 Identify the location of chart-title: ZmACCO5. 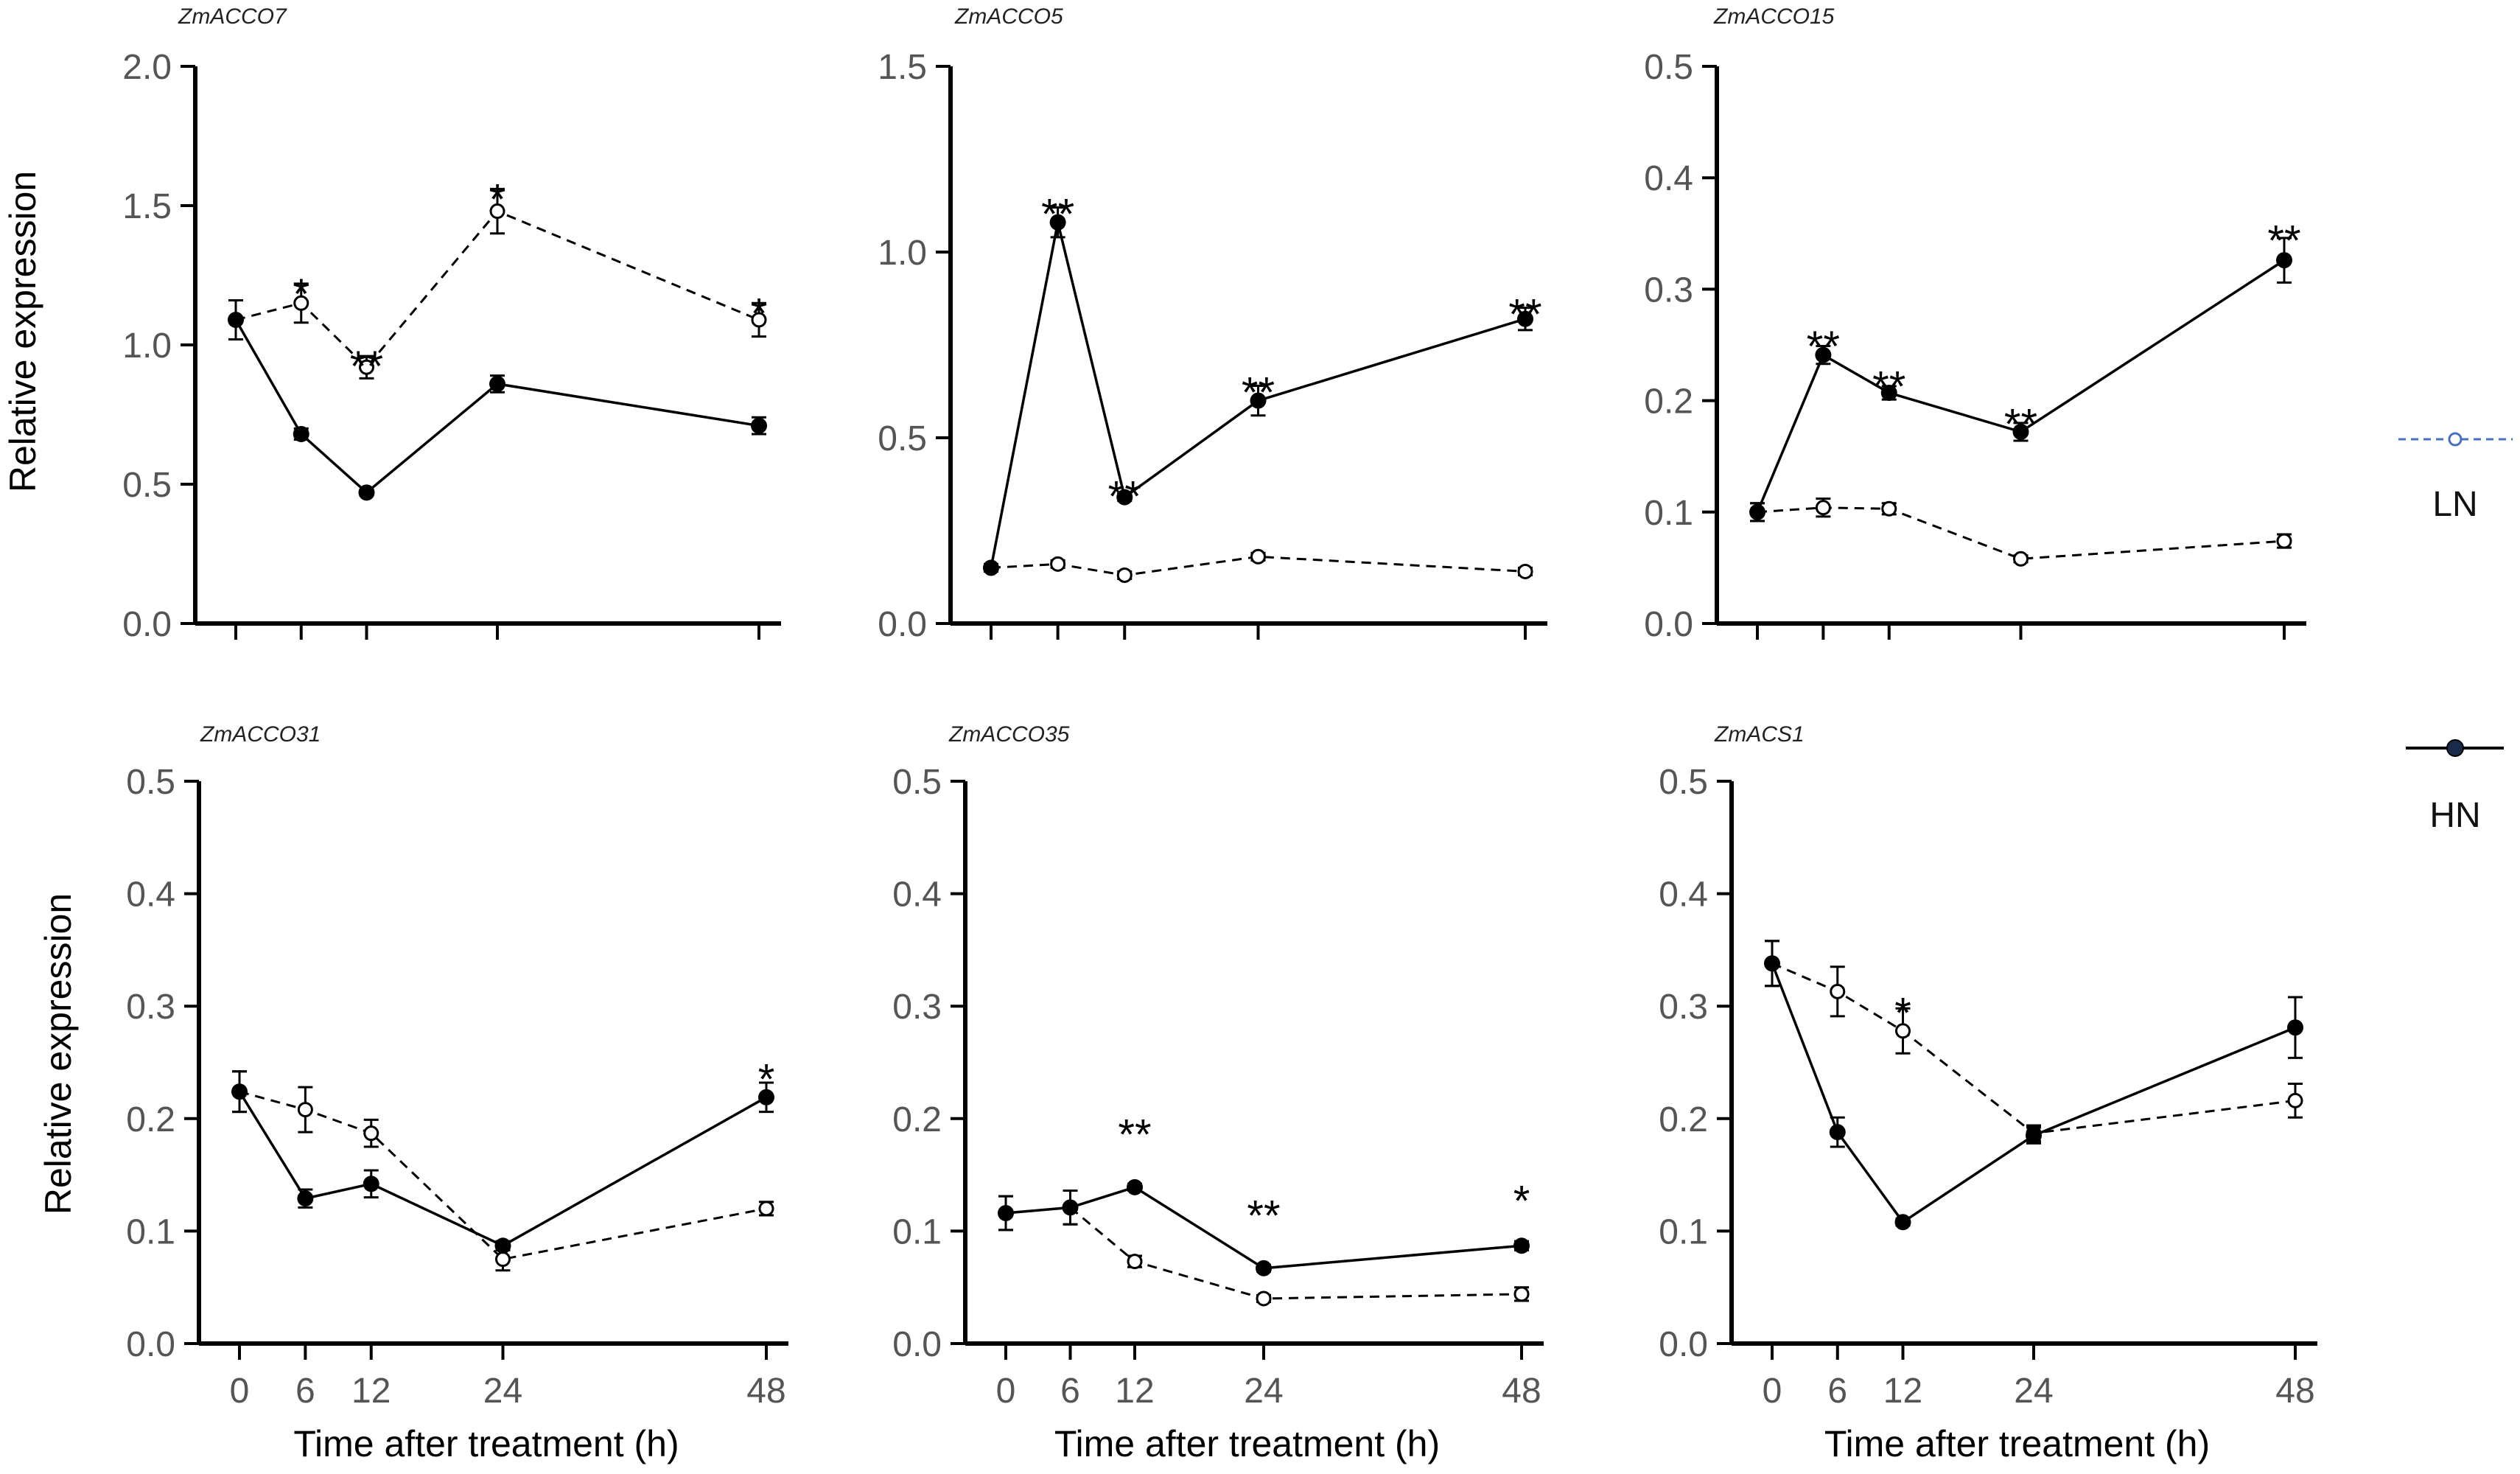
(1008, 16).